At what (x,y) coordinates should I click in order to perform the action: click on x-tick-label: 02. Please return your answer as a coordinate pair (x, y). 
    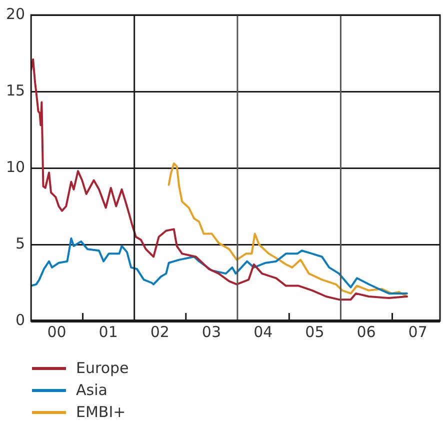
    Looking at the image, I should click on (160, 331).